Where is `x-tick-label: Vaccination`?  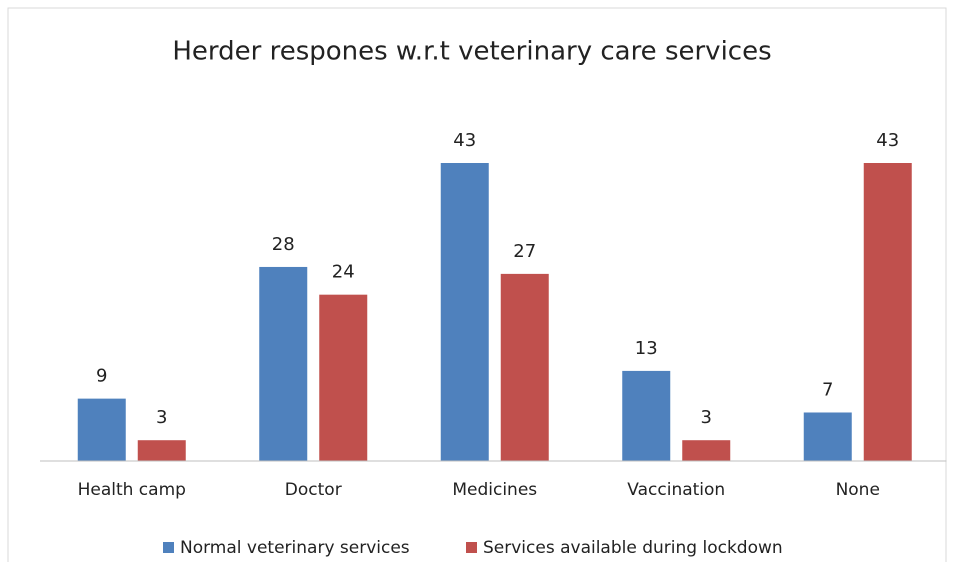 x-tick-label: Vaccination is located at coordinates (676, 490).